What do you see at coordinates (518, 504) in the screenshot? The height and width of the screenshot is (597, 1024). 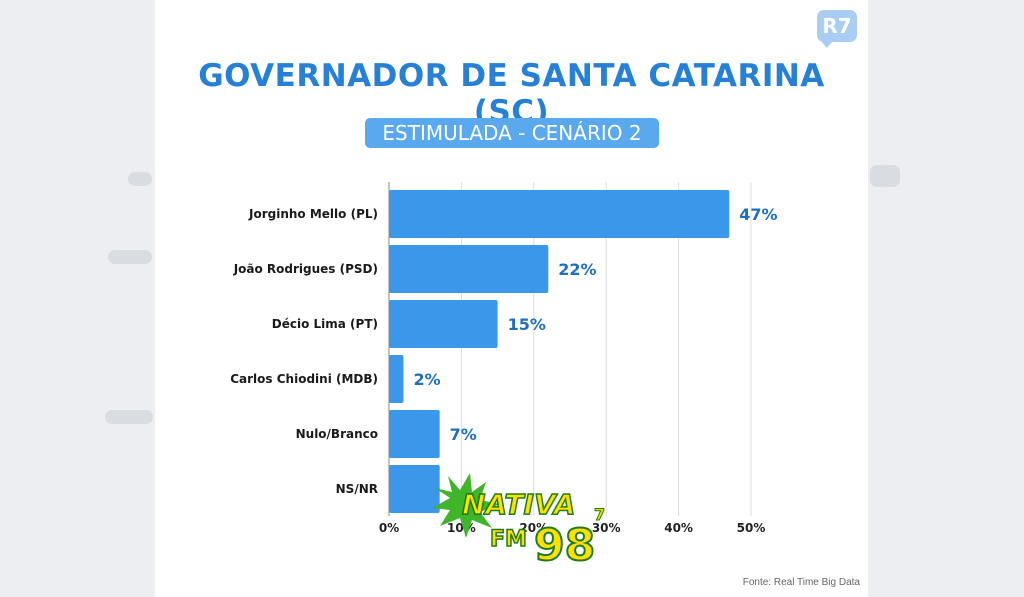 I see `watermark-nativa: NATIVA` at bounding box center [518, 504].